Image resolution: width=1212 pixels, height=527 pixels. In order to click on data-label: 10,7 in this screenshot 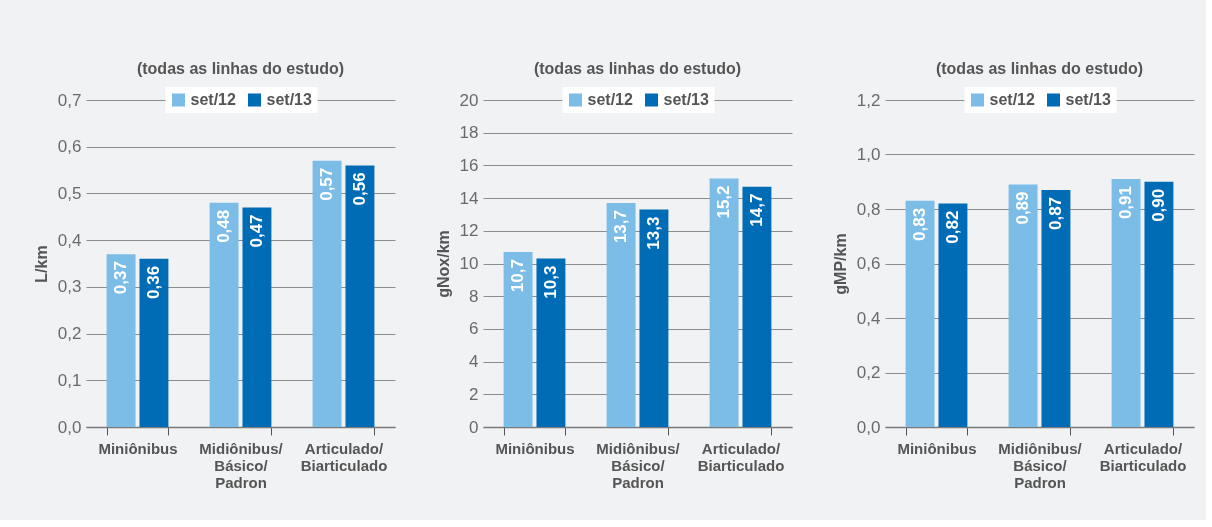, I will do `click(518, 276)`.